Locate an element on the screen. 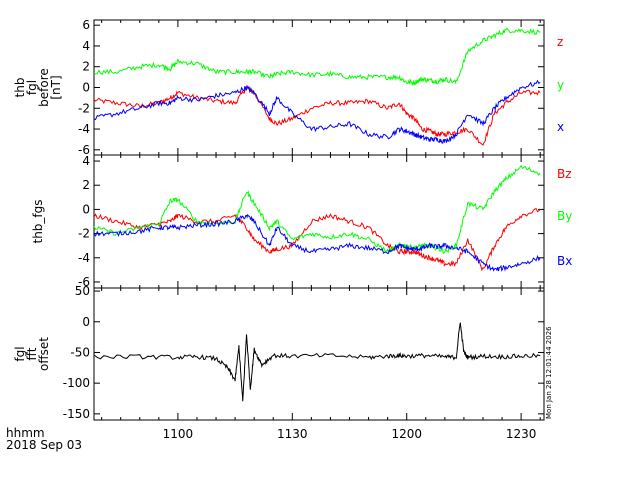 The image size is (640, 480). series-line-offset is located at coordinates (317, 362).